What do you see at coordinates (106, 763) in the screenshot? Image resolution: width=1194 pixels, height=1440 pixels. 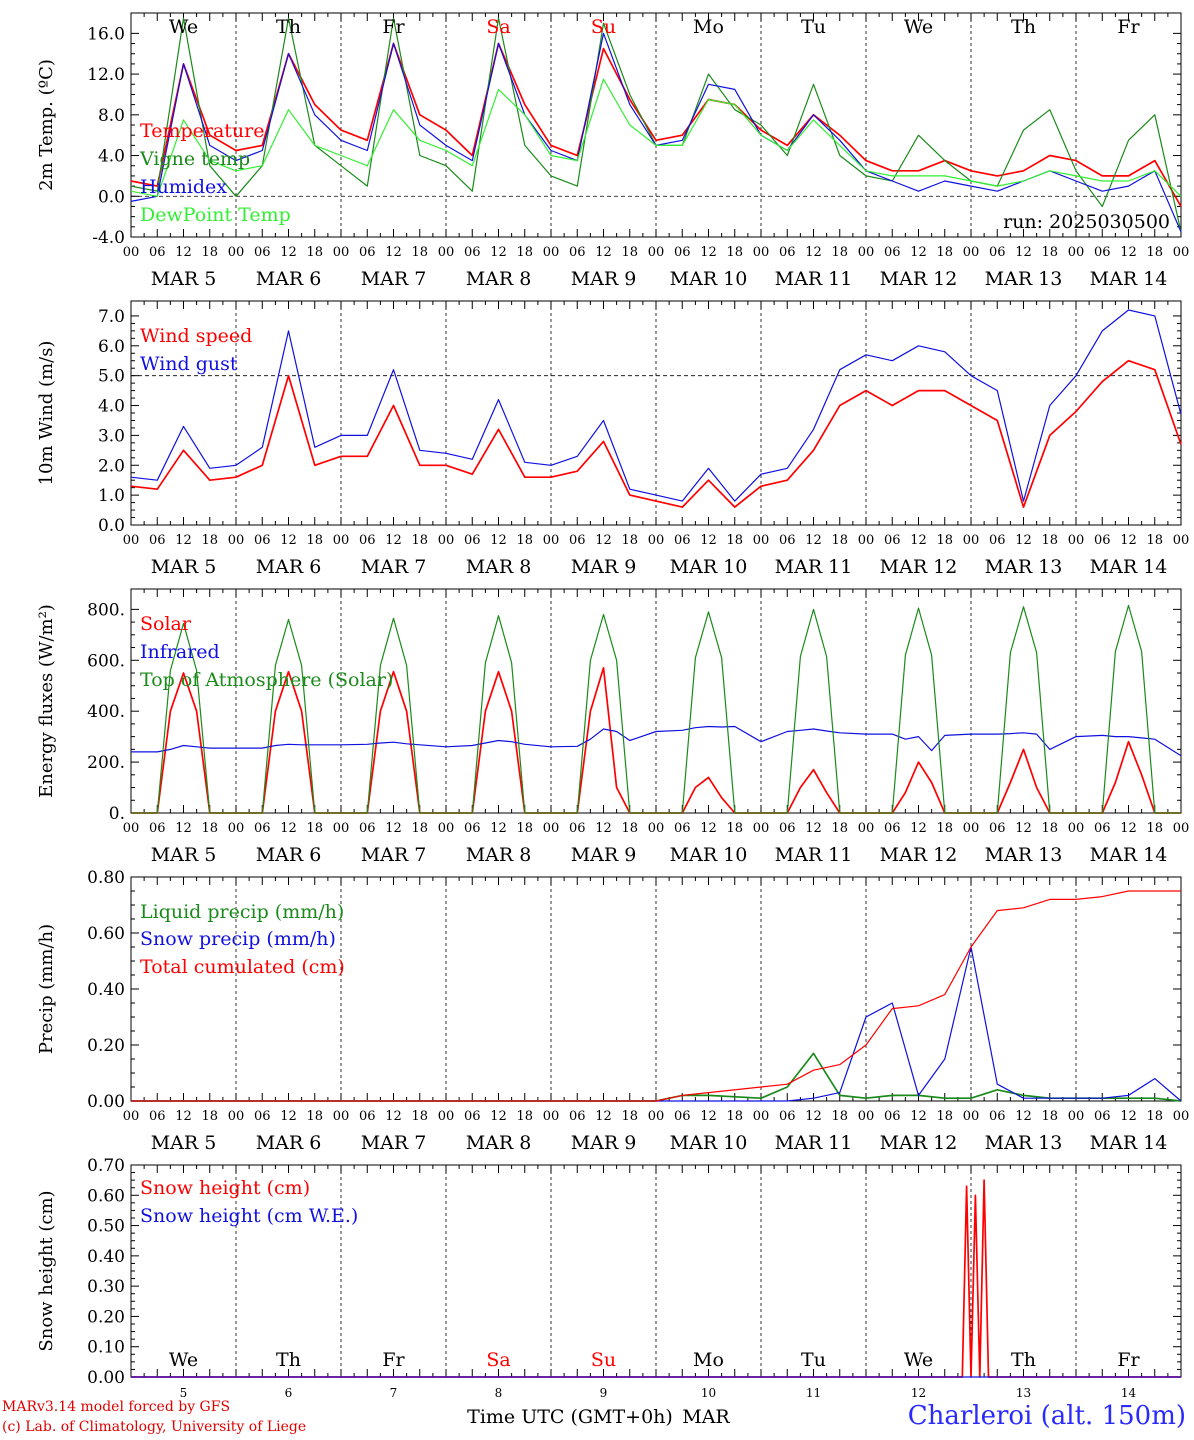 I see `y-tick-label: 200.` at bounding box center [106, 763].